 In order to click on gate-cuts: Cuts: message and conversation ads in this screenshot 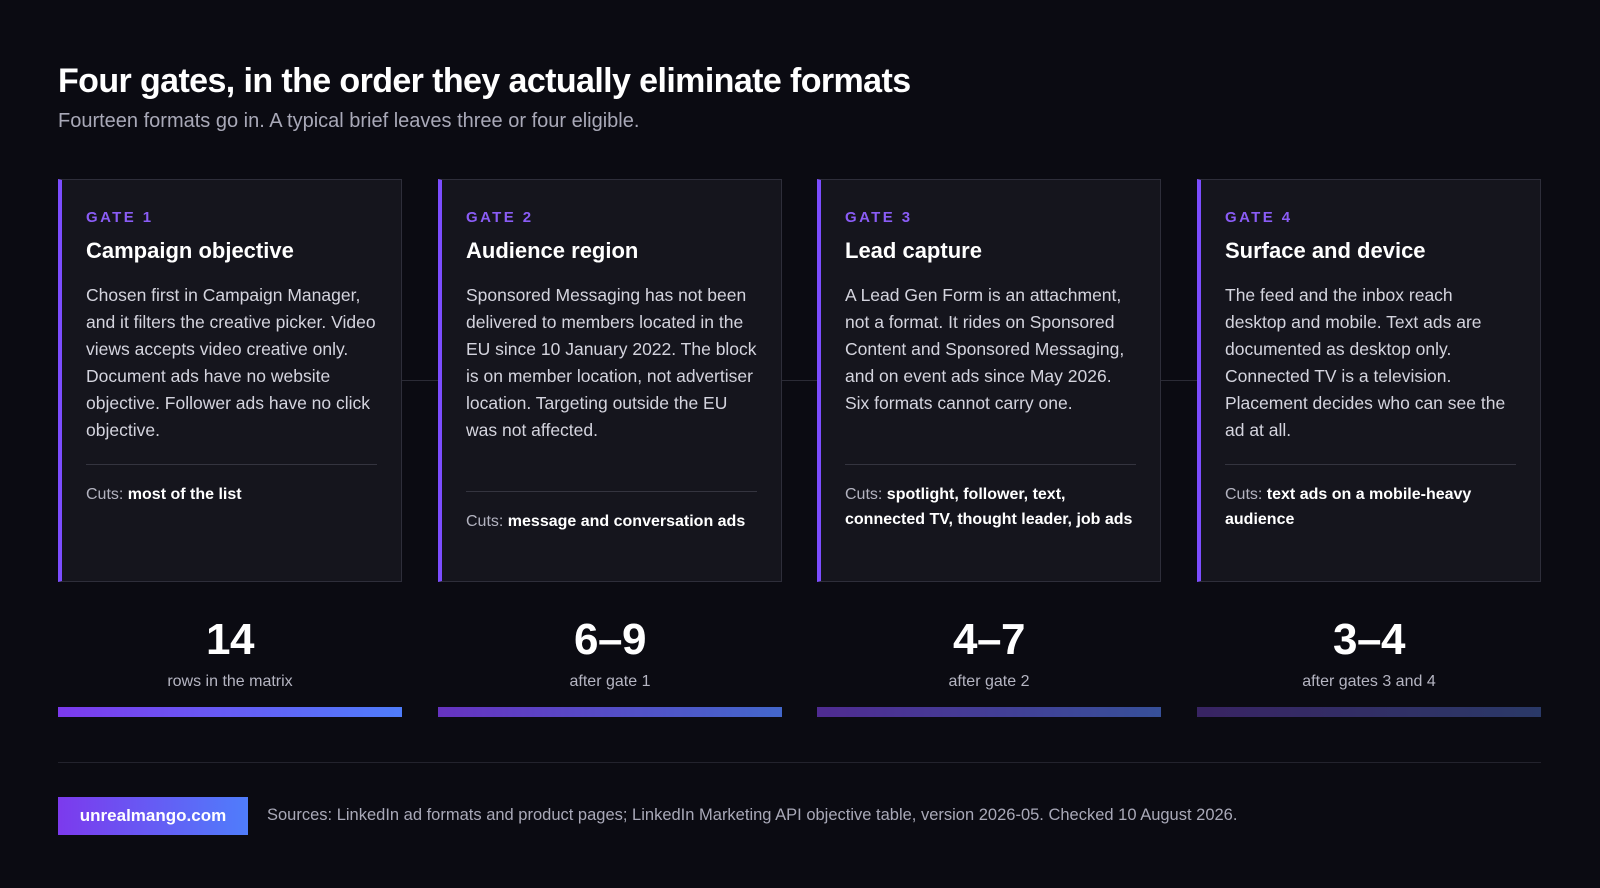, I will do `click(611, 521)`.